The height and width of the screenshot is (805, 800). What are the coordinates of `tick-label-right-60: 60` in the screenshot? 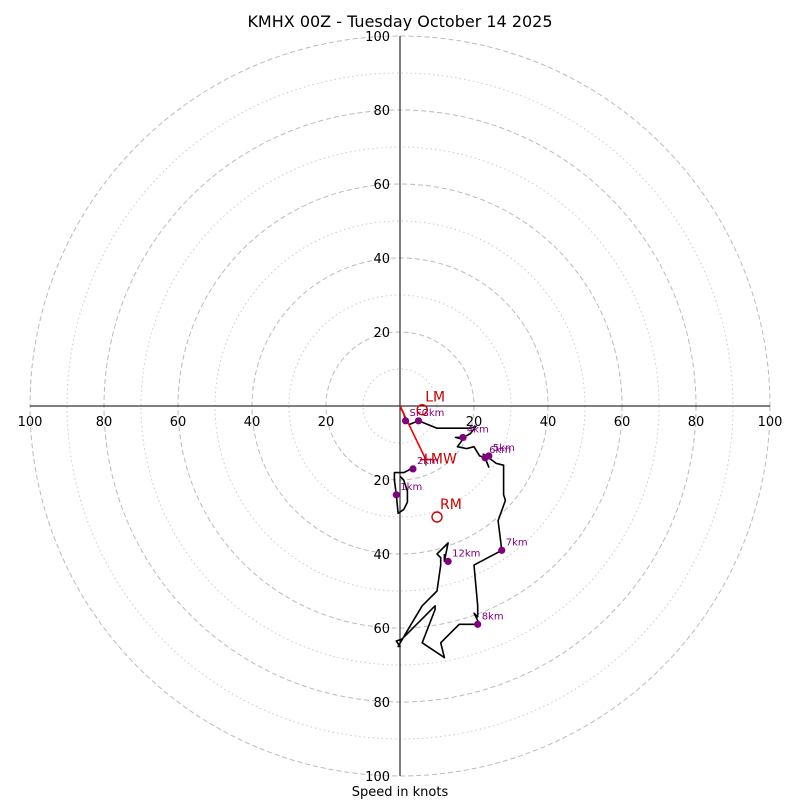 It's located at (622, 422).